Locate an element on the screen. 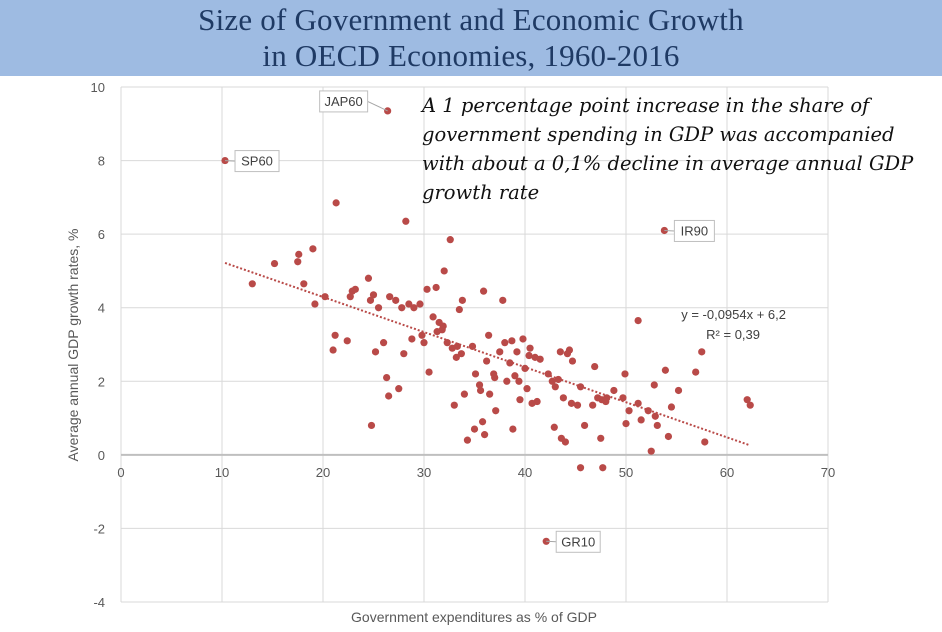 This screenshot has height=632, width=942. callout-label: SP60 is located at coordinates (257, 161).